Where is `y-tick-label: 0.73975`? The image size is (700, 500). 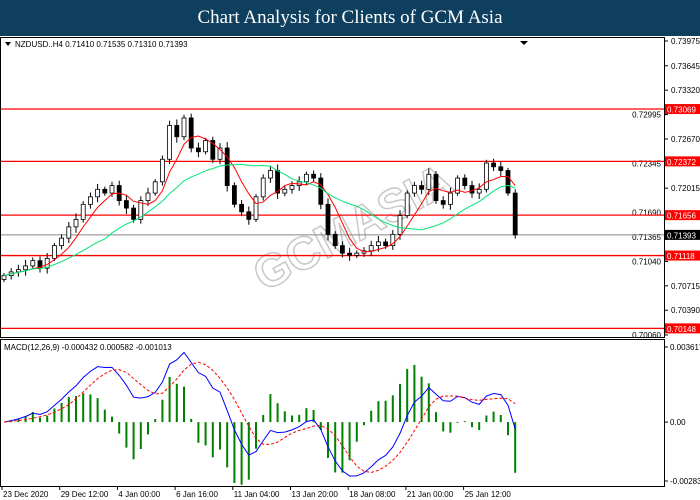
y-tick-label: 0.73975 is located at coordinates (685, 41).